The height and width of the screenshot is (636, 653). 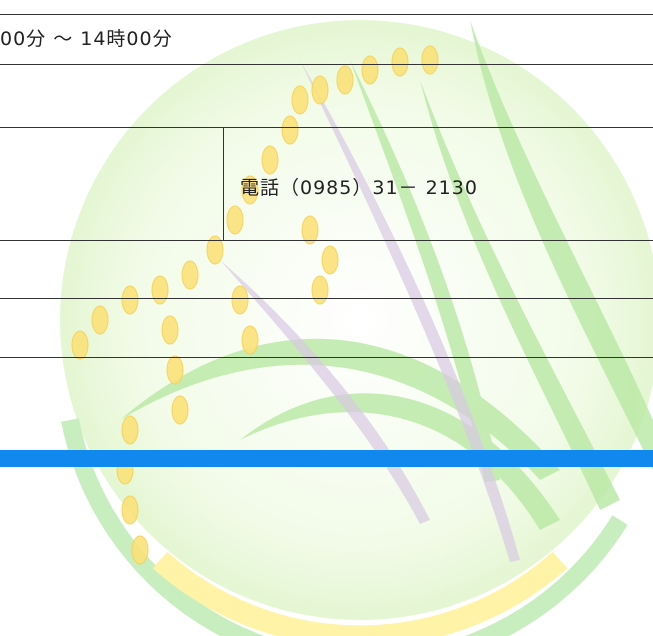 What do you see at coordinates (326, 458) in the screenshot?
I see `section-divider` at bounding box center [326, 458].